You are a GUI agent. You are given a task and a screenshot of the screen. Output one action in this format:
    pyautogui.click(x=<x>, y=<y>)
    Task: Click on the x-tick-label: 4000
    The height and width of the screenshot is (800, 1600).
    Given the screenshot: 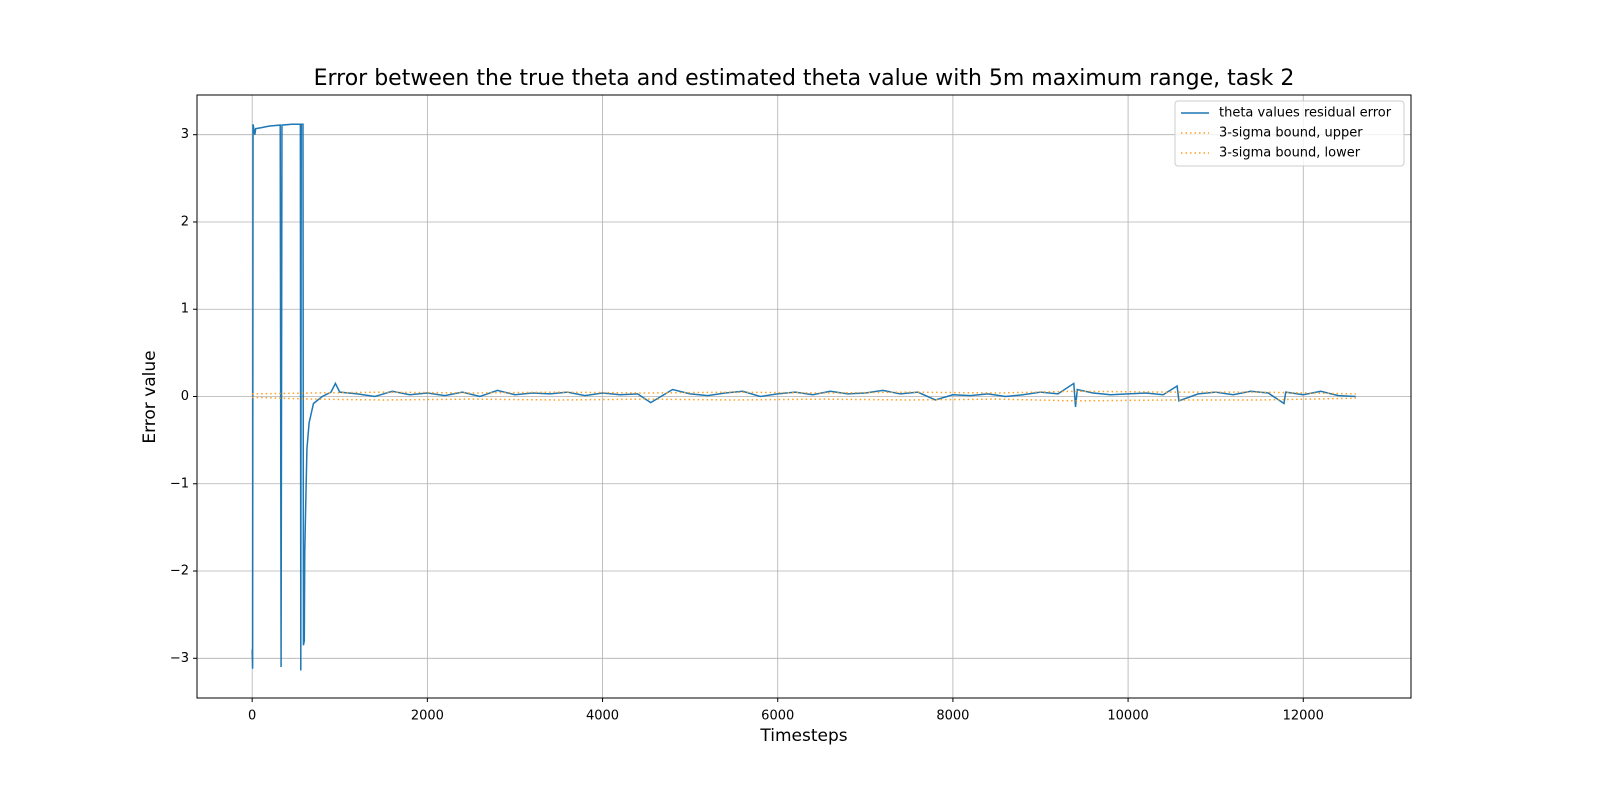 What is the action you would take?
    pyautogui.click(x=602, y=716)
    